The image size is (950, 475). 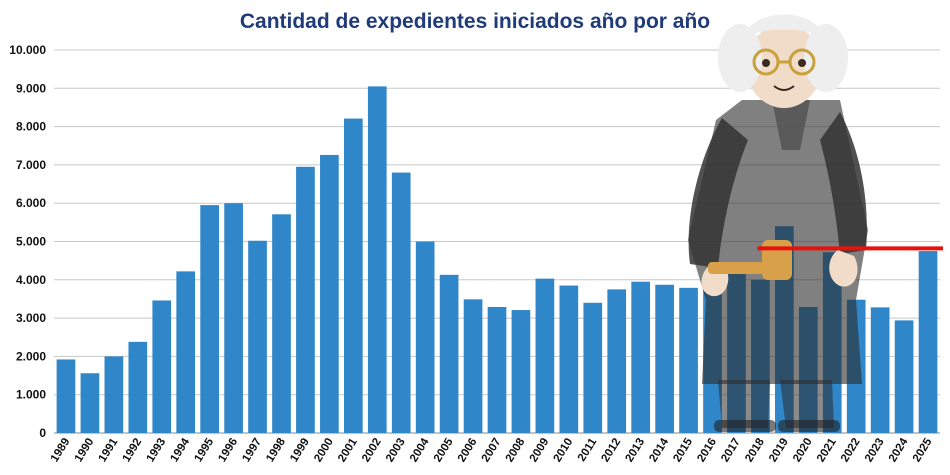 I want to click on x-tick-label: 2000, so click(x=324, y=450).